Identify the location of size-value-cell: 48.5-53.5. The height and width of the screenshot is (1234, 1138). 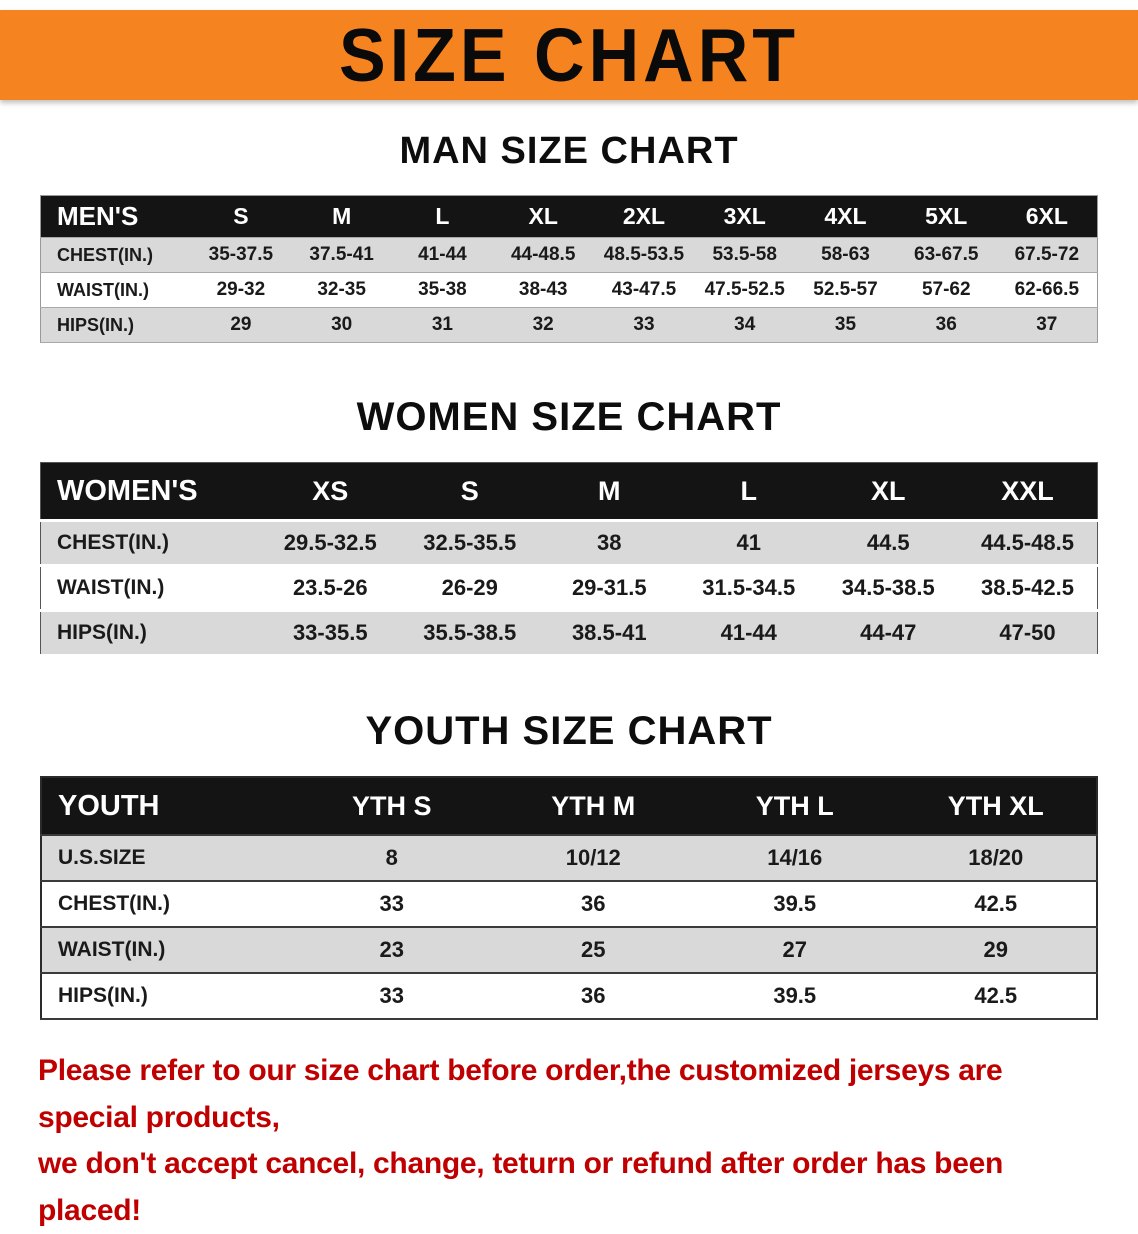
(644, 255).